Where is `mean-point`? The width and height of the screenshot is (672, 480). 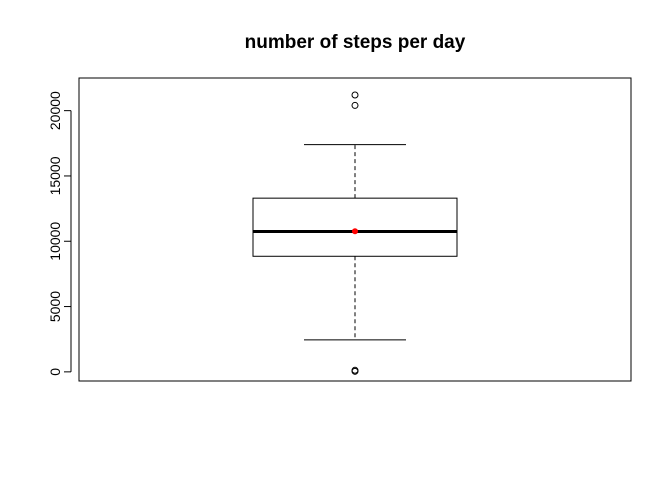
mean-point is located at coordinates (355, 231).